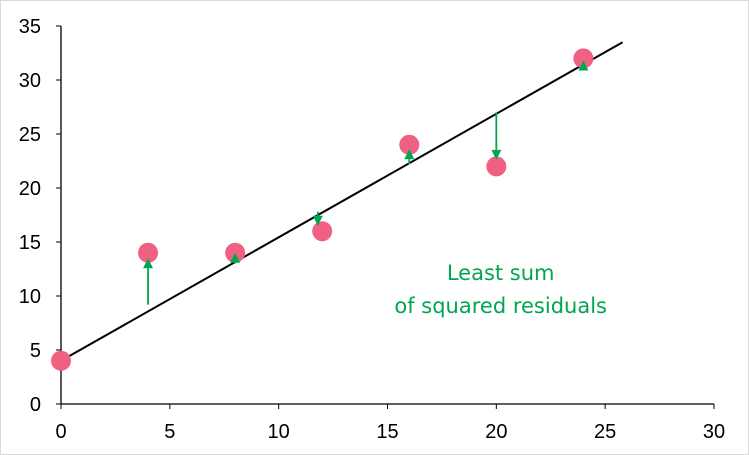 The width and height of the screenshot is (749, 455). I want to click on y-tick-label: 10, so click(30, 297).